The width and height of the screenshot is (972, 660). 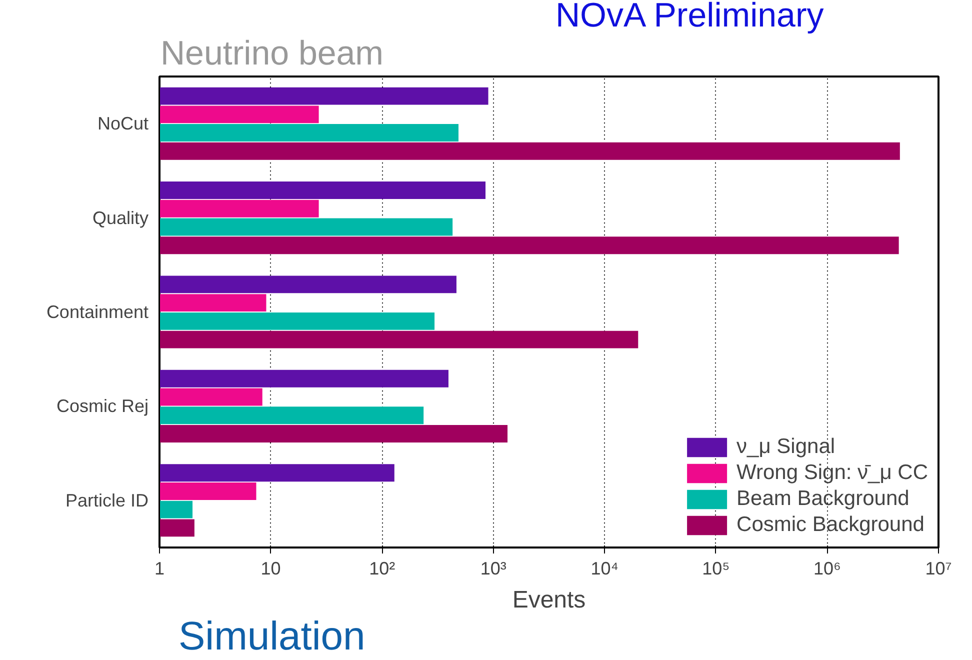 What do you see at coordinates (604, 568) in the screenshot?
I see `x-tick-label: 10⁴` at bounding box center [604, 568].